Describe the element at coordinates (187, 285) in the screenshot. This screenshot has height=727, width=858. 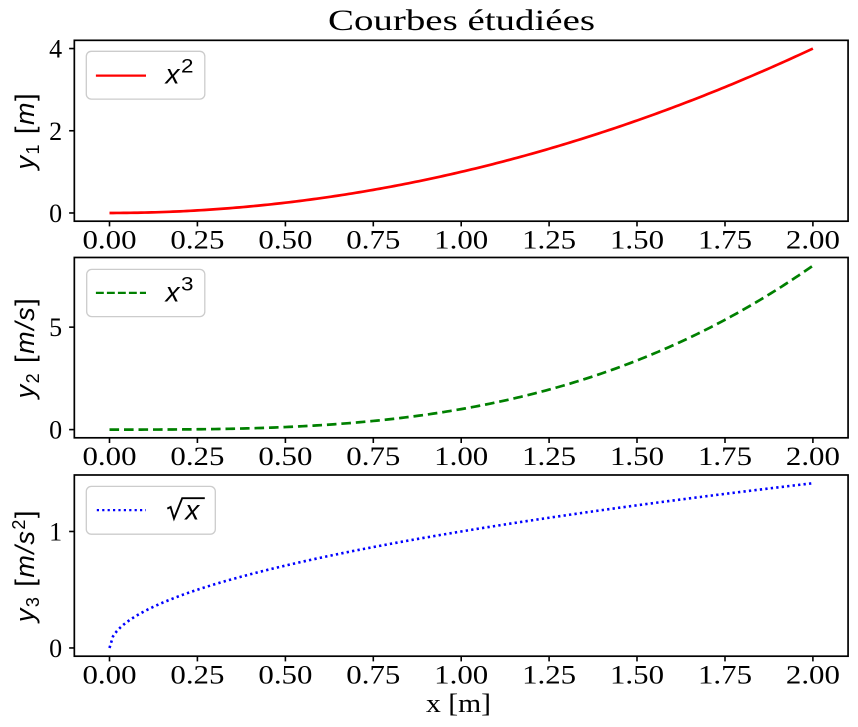
I see `svg-text: 3` at that location.